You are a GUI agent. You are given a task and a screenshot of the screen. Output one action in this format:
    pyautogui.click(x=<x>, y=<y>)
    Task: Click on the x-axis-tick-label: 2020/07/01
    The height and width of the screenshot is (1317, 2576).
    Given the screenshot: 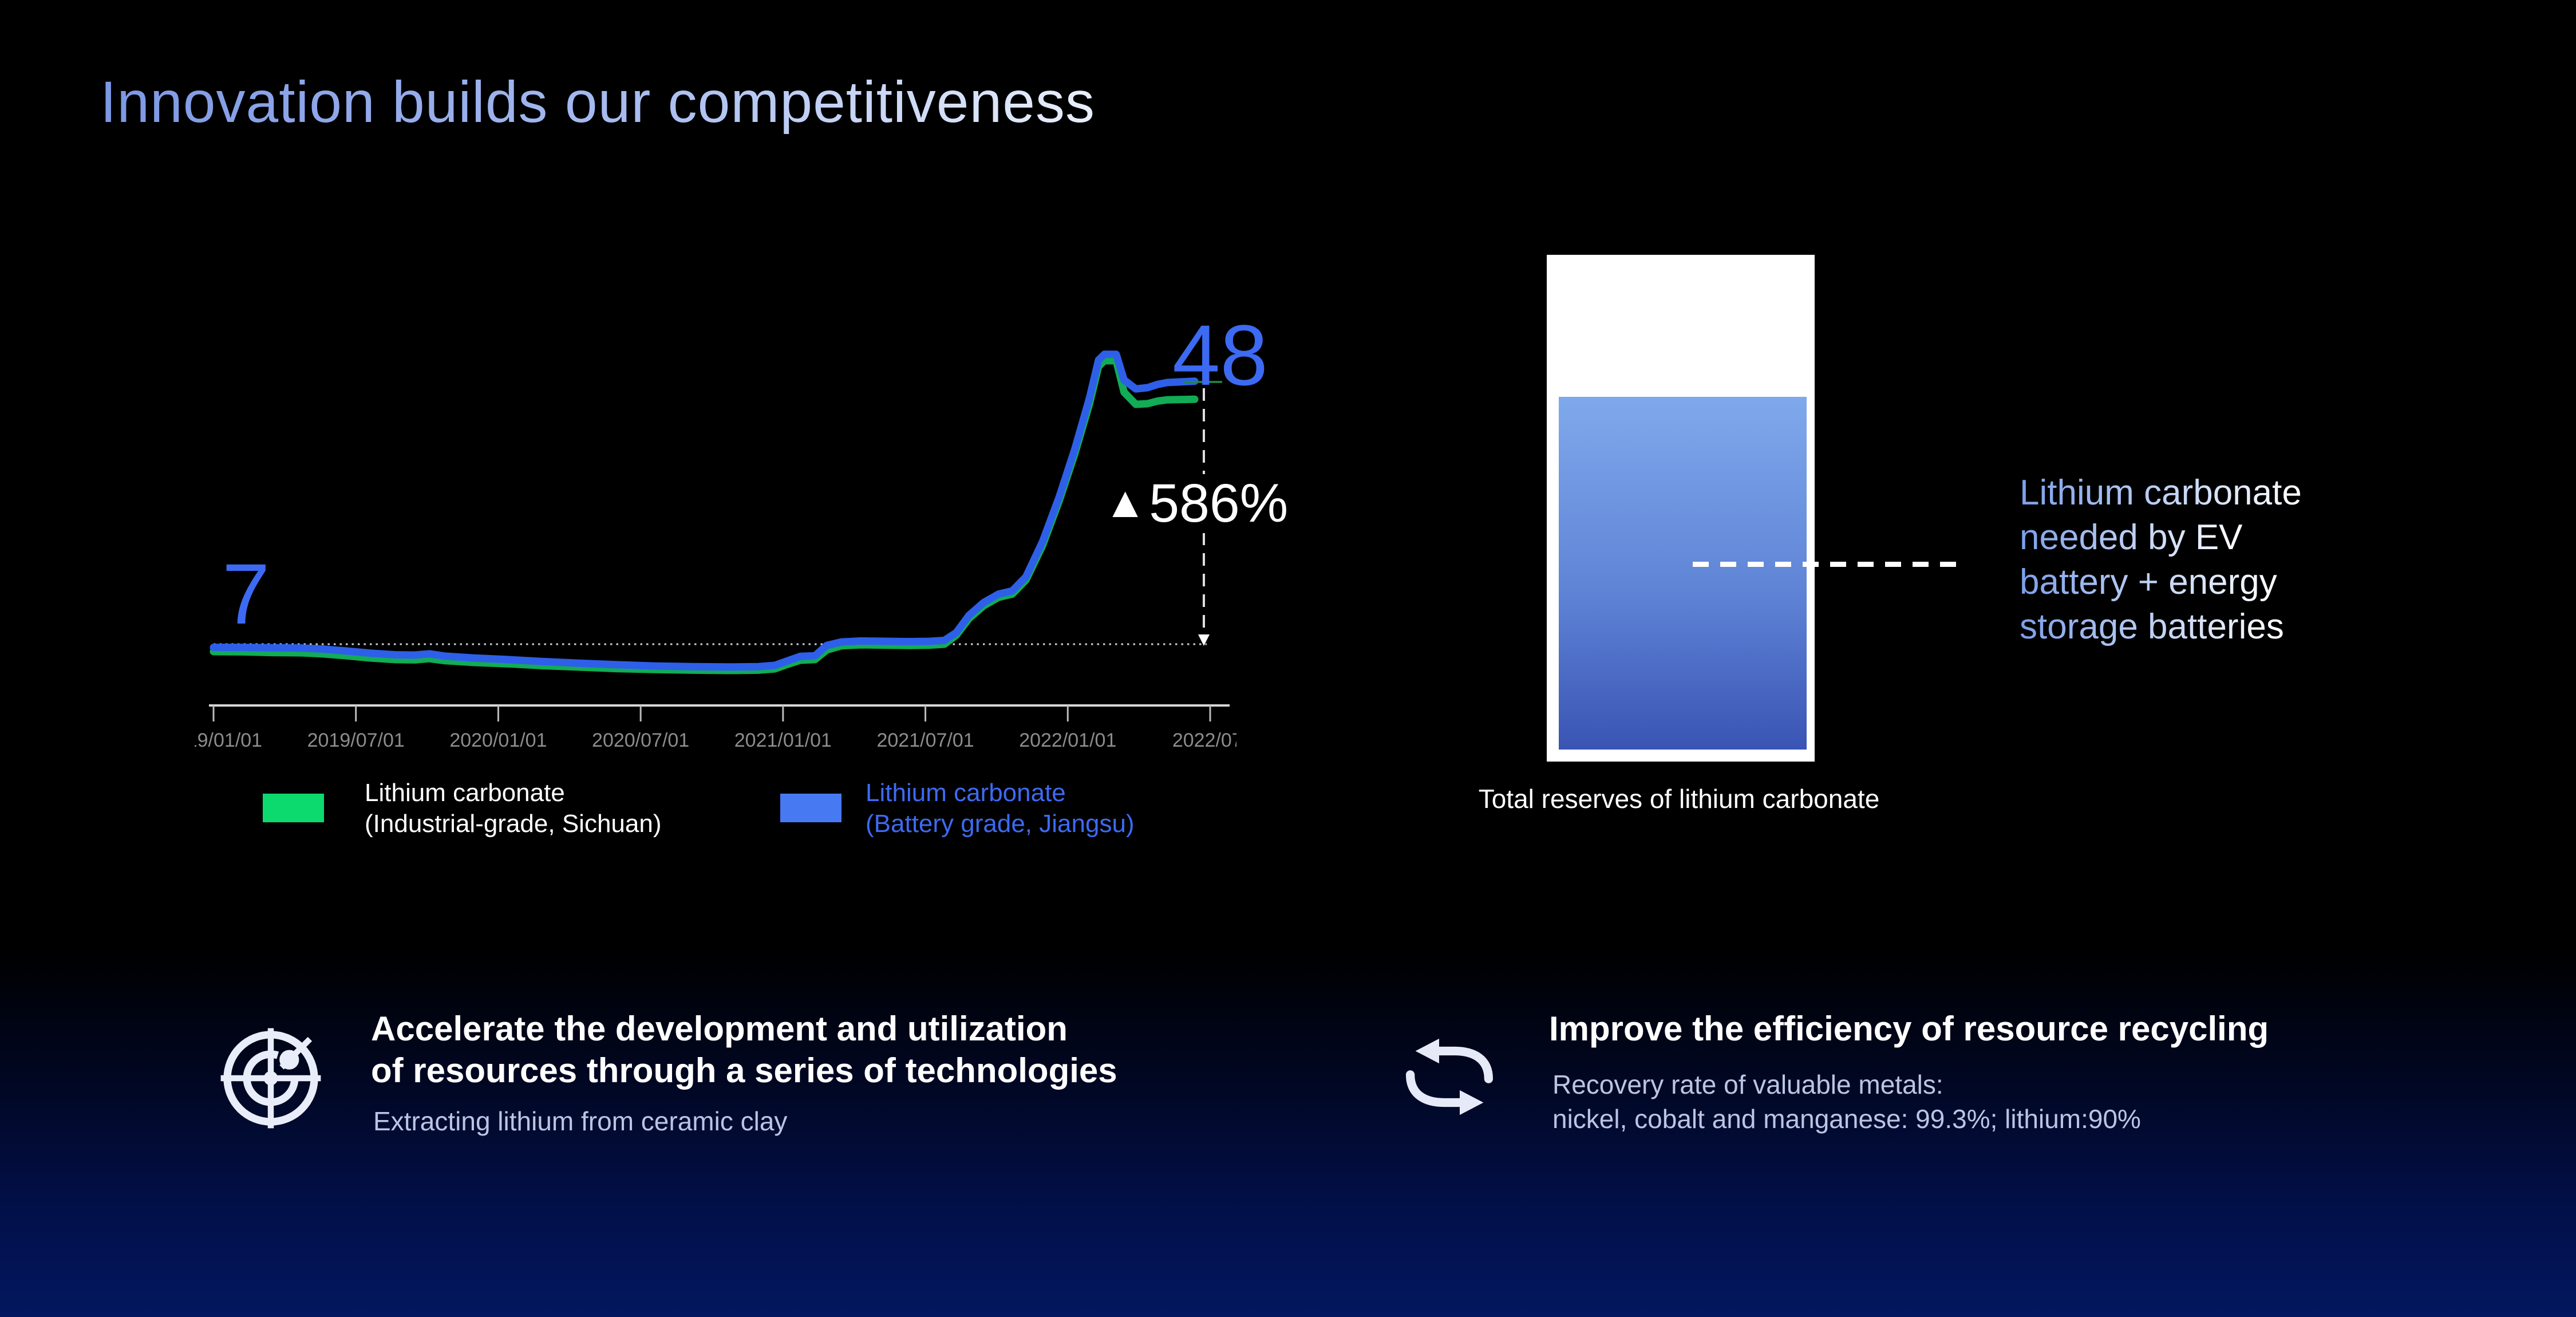 What is the action you would take?
    pyautogui.click(x=640, y=740)
    